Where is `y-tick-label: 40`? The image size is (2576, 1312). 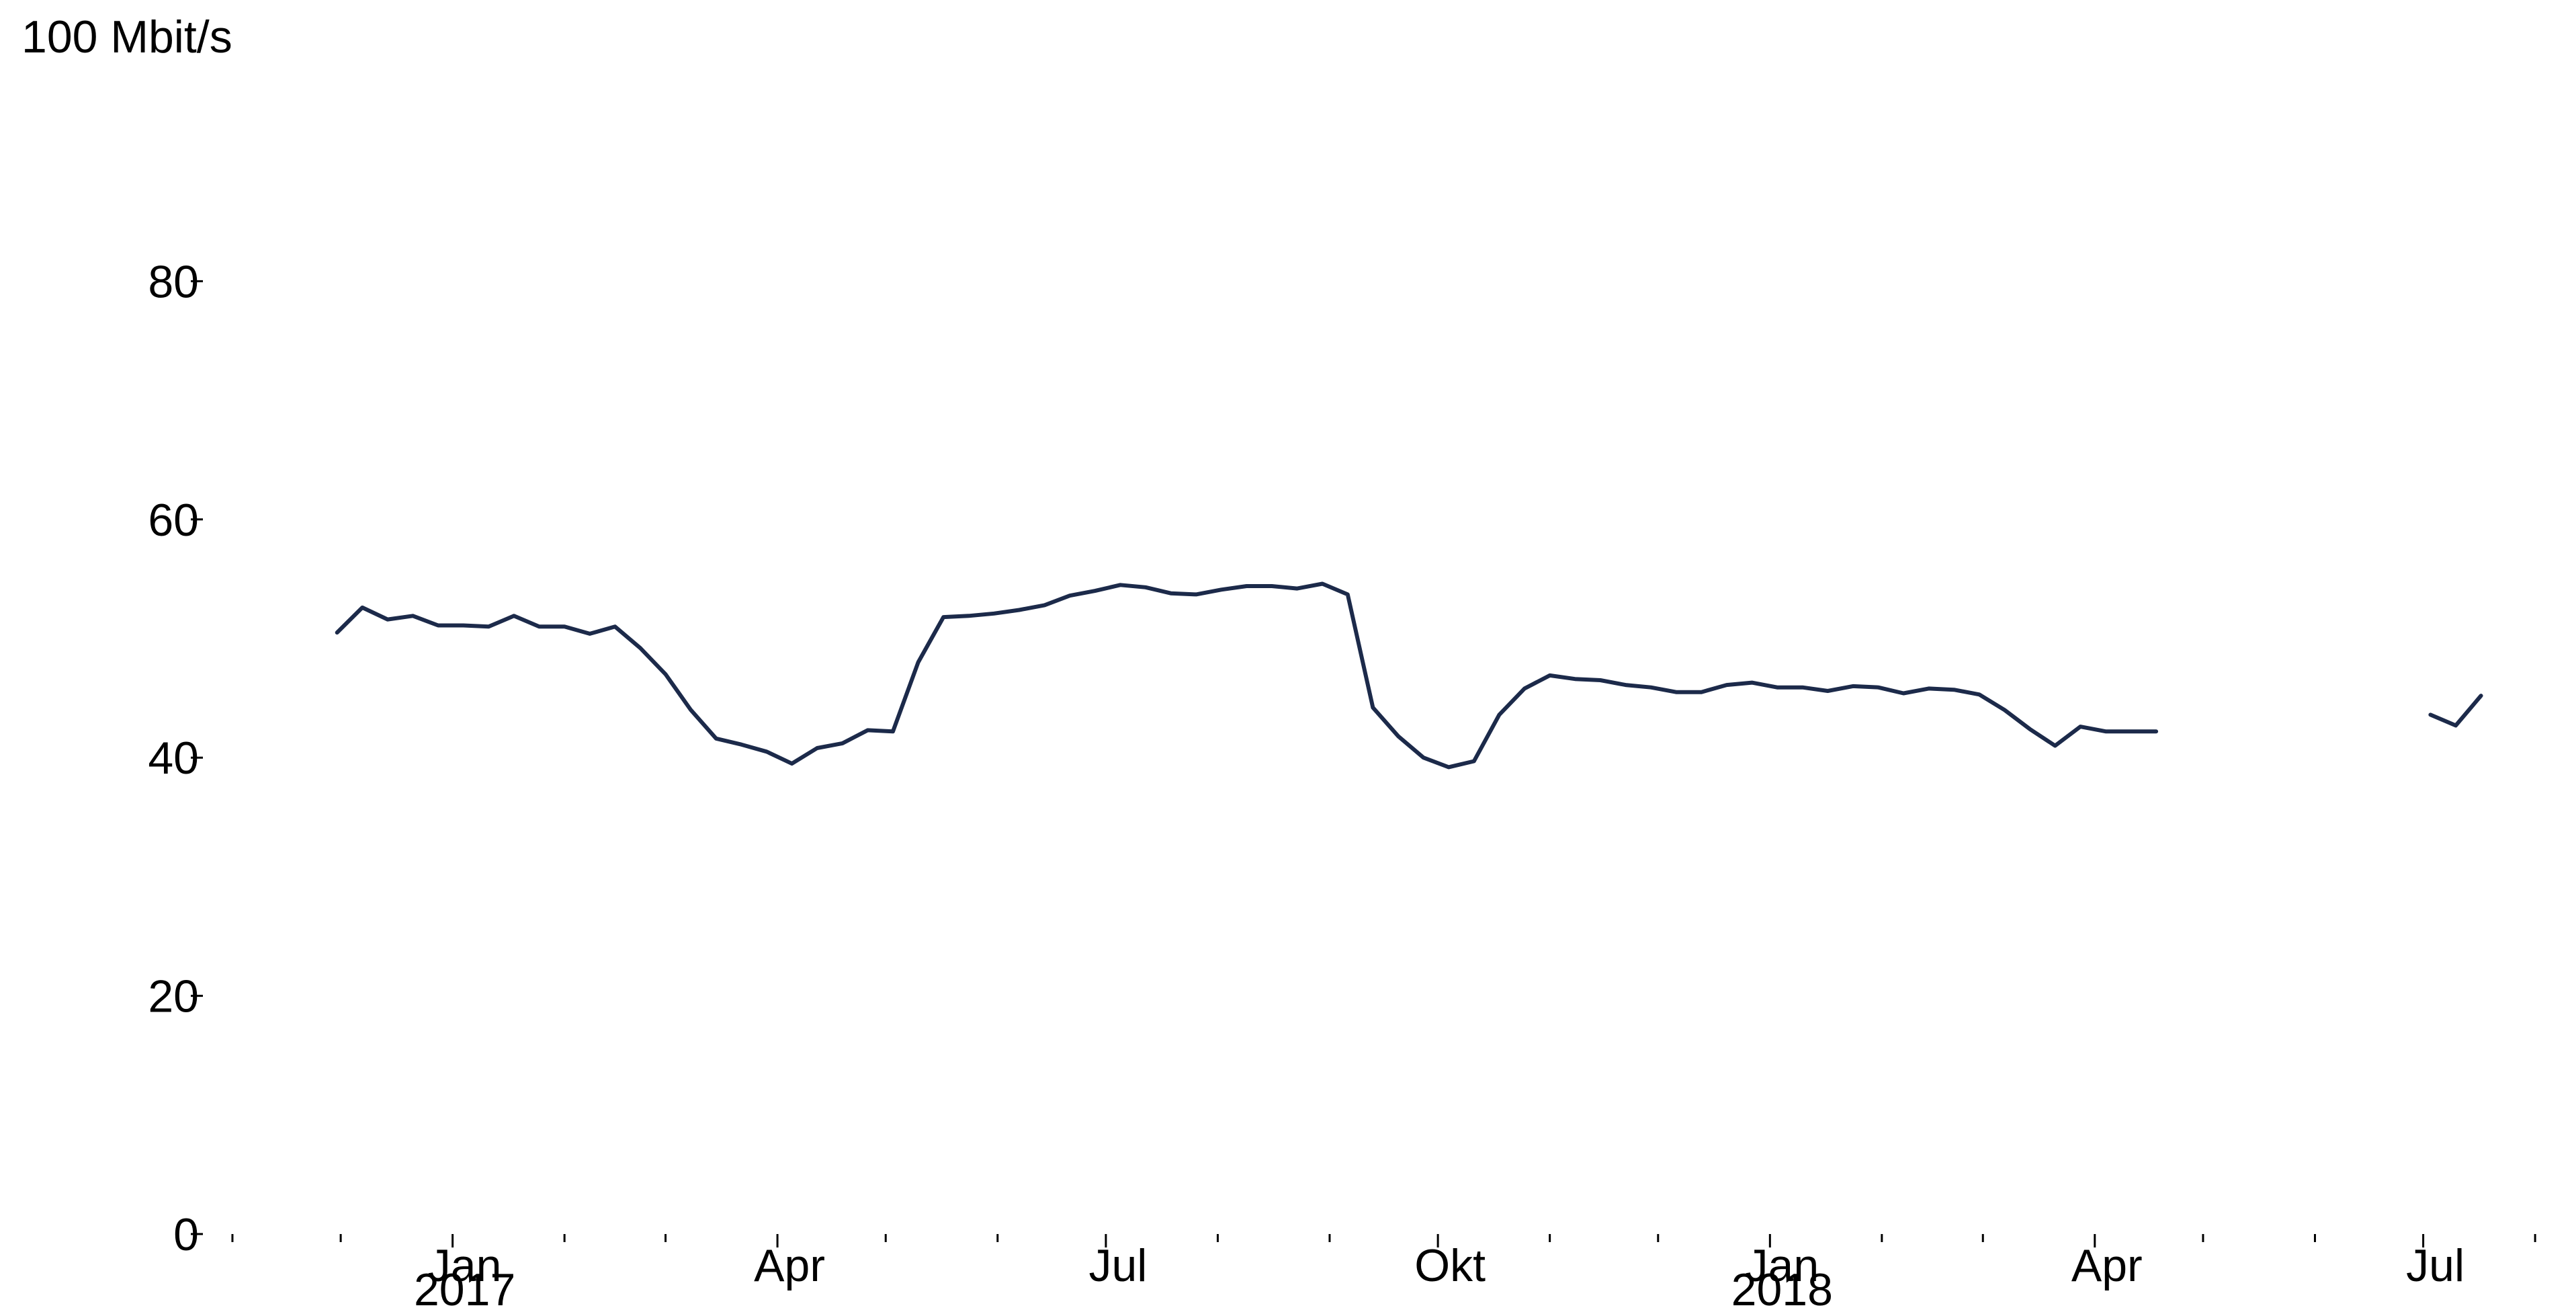
y-tick-label: 40 is located at coordinates (173, 758).